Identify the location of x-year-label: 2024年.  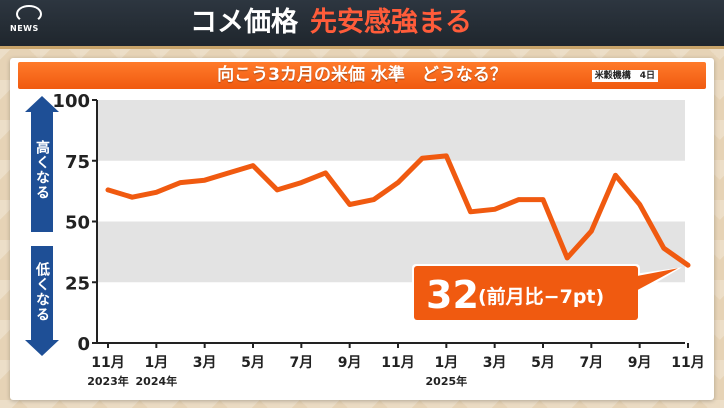
(157, 381).